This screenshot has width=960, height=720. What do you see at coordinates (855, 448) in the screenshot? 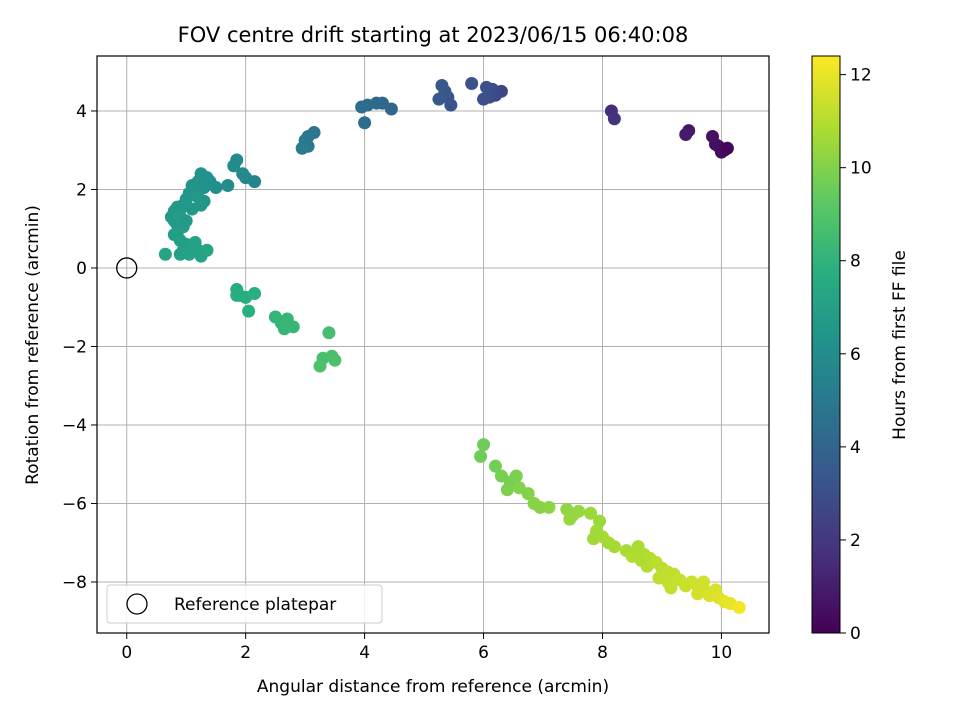
I see `colorbar-tick-label: 4` at bounding box center [855, 448].